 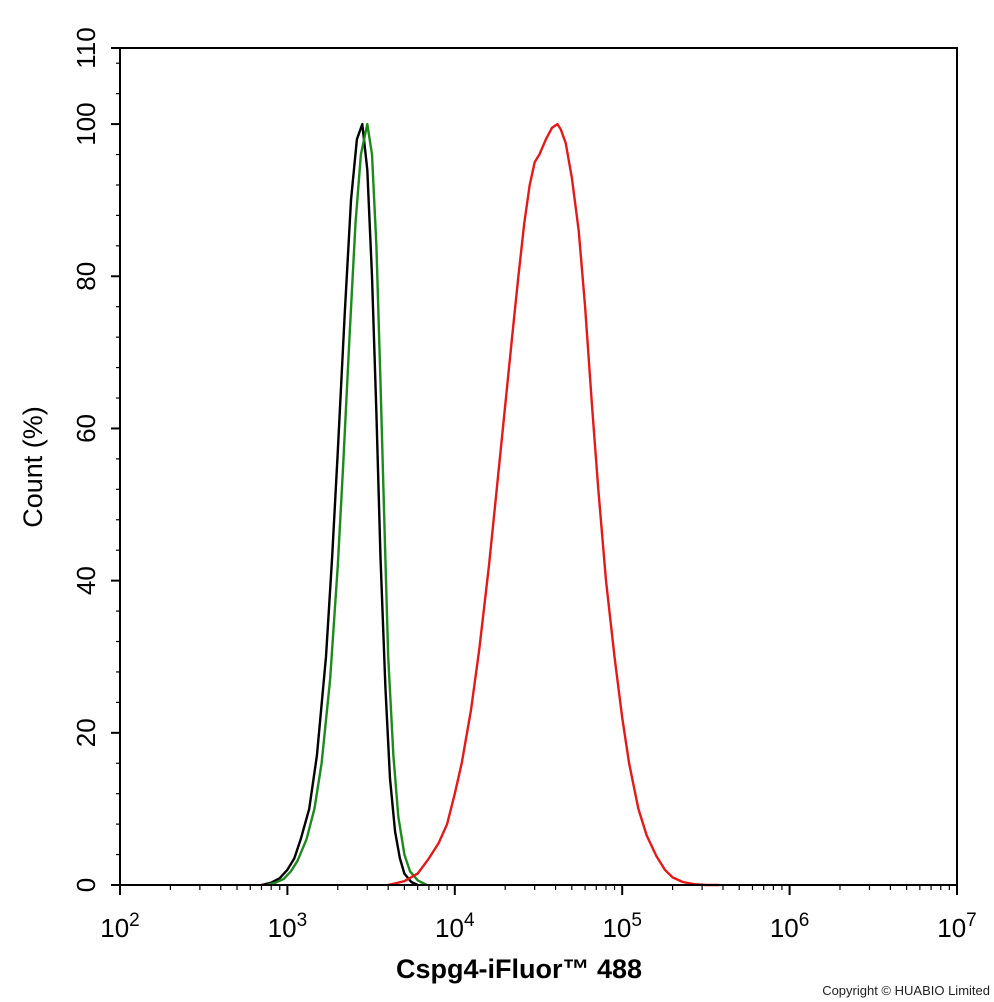 I want to click on series-1-line, so click(x=347, y=504).